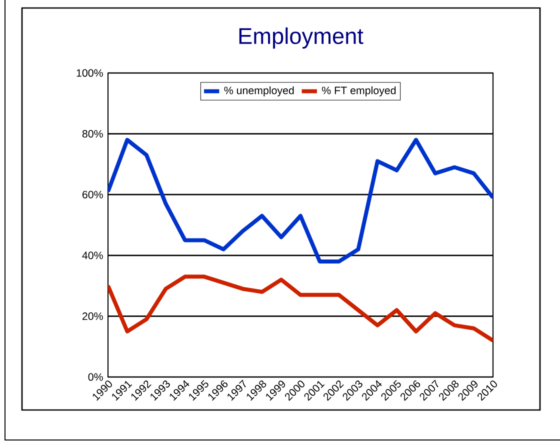  What do you see at coordinates (92, 134) in the screenshot?
I see `y-tick-label: 80%` at bounding box center [92, 134].